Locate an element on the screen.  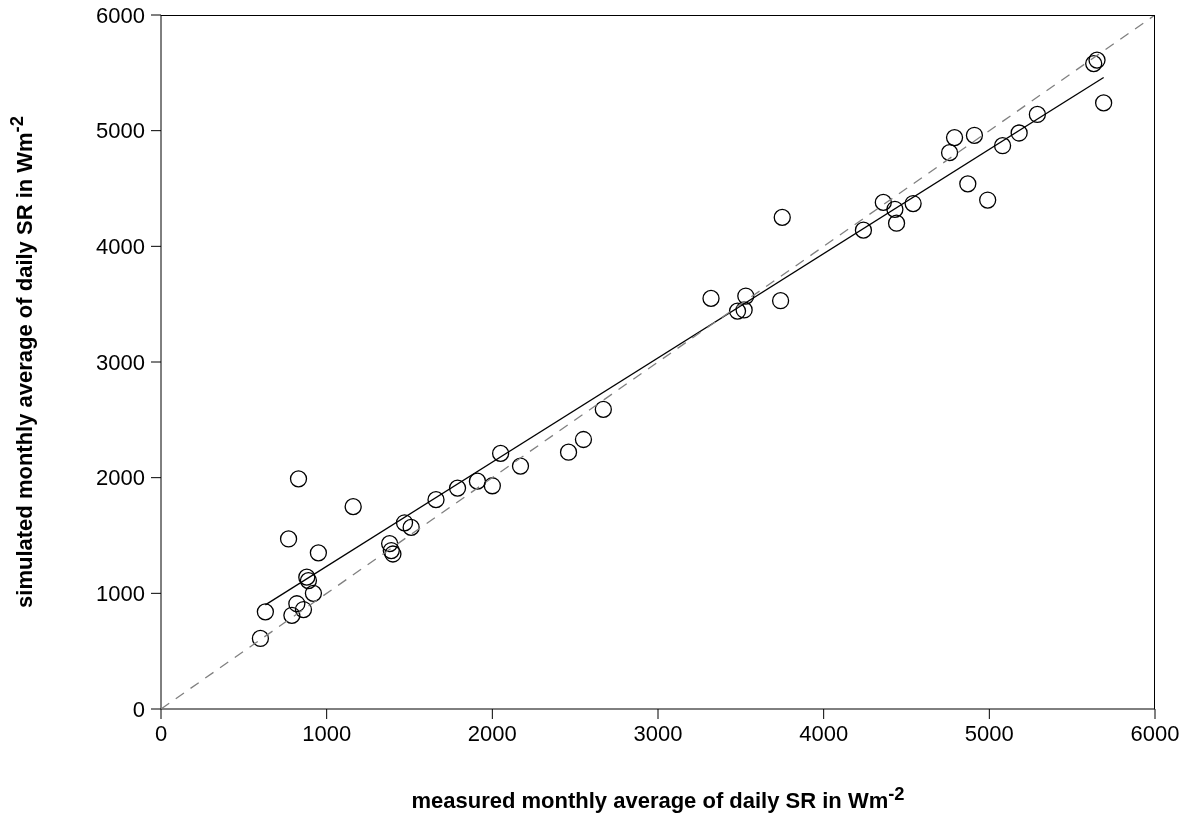
y-tick-label: 2000 is located at coordinates (120, 478).